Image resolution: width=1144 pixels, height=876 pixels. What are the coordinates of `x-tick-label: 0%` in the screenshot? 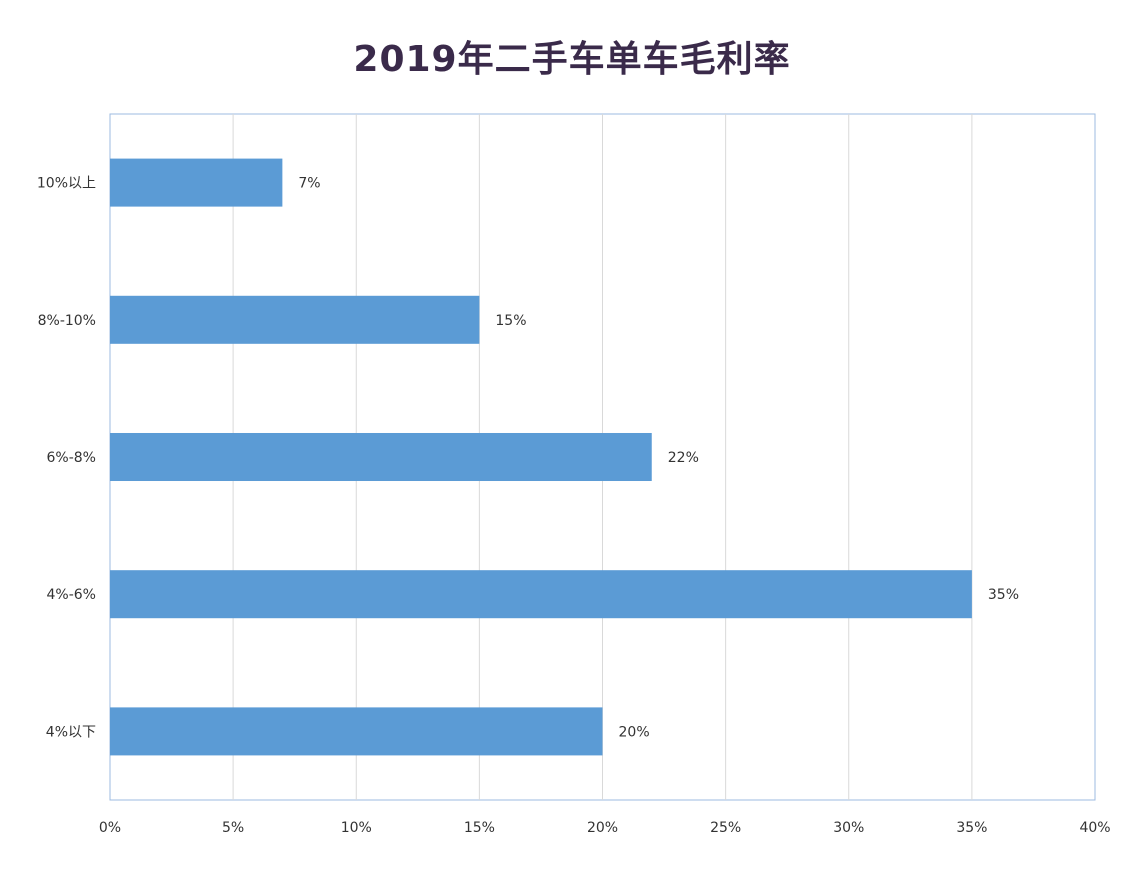 It's located at (110, 828).